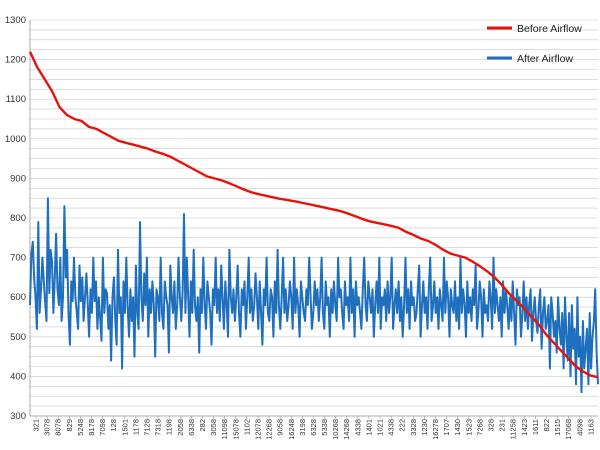 This screenshot has width=600, height=450. I want to click on y-tick-label: 1000, so click(15, 139).